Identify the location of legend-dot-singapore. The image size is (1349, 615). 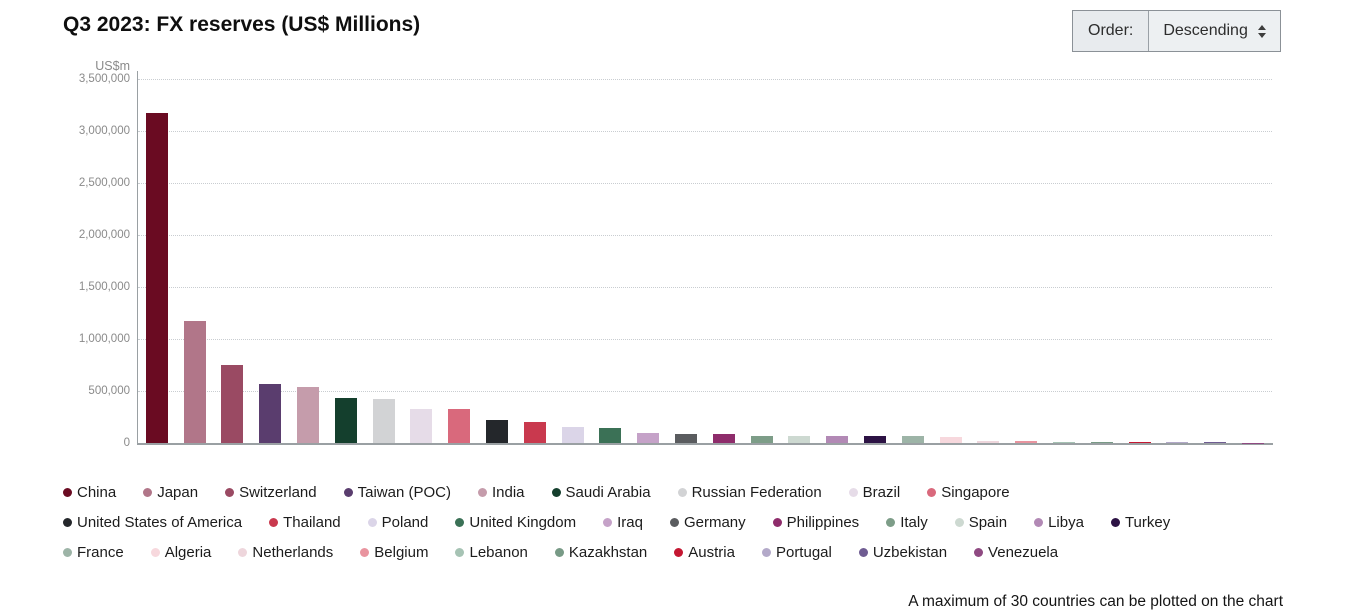
(932, 492).